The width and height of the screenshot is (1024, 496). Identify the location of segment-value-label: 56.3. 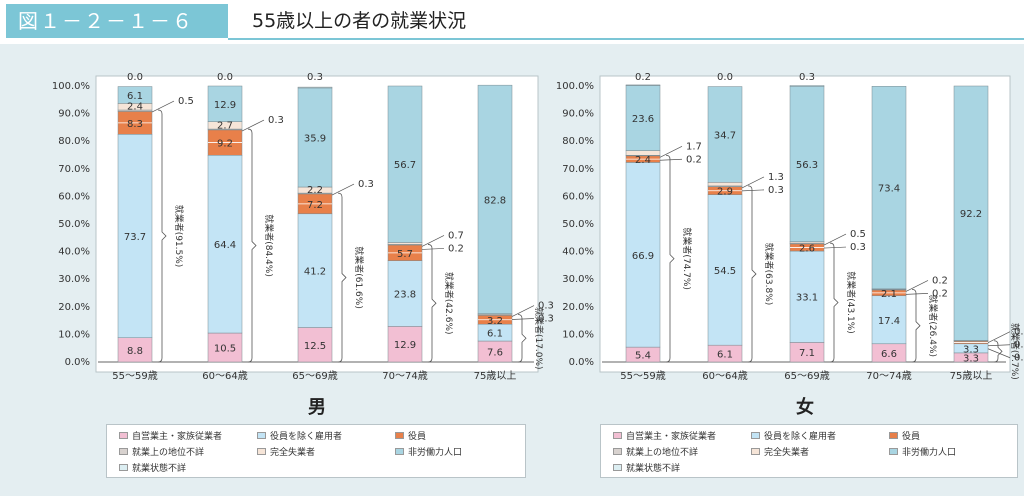
(807, 165).